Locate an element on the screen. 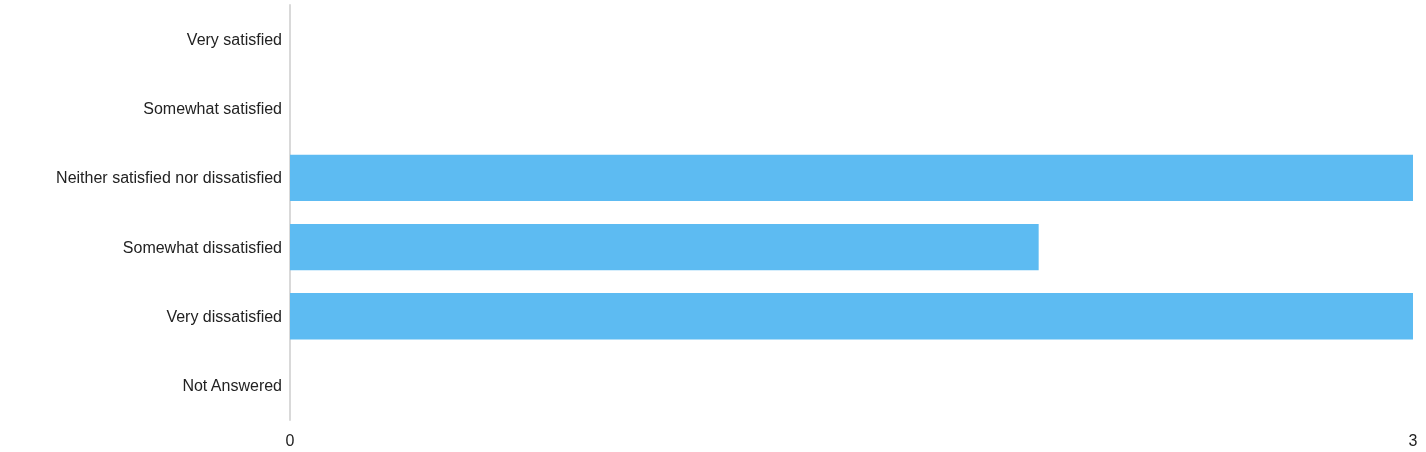 The width and height of the screenshot is (1426, 452). y-tick-label: Somewhat dissatisfied is located at coordinates (202, 247).